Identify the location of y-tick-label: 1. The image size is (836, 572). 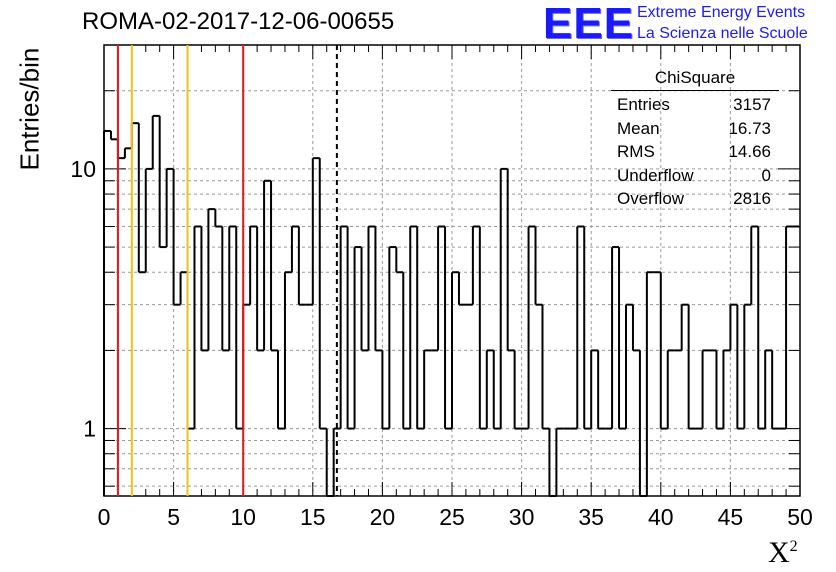
(89, 429).